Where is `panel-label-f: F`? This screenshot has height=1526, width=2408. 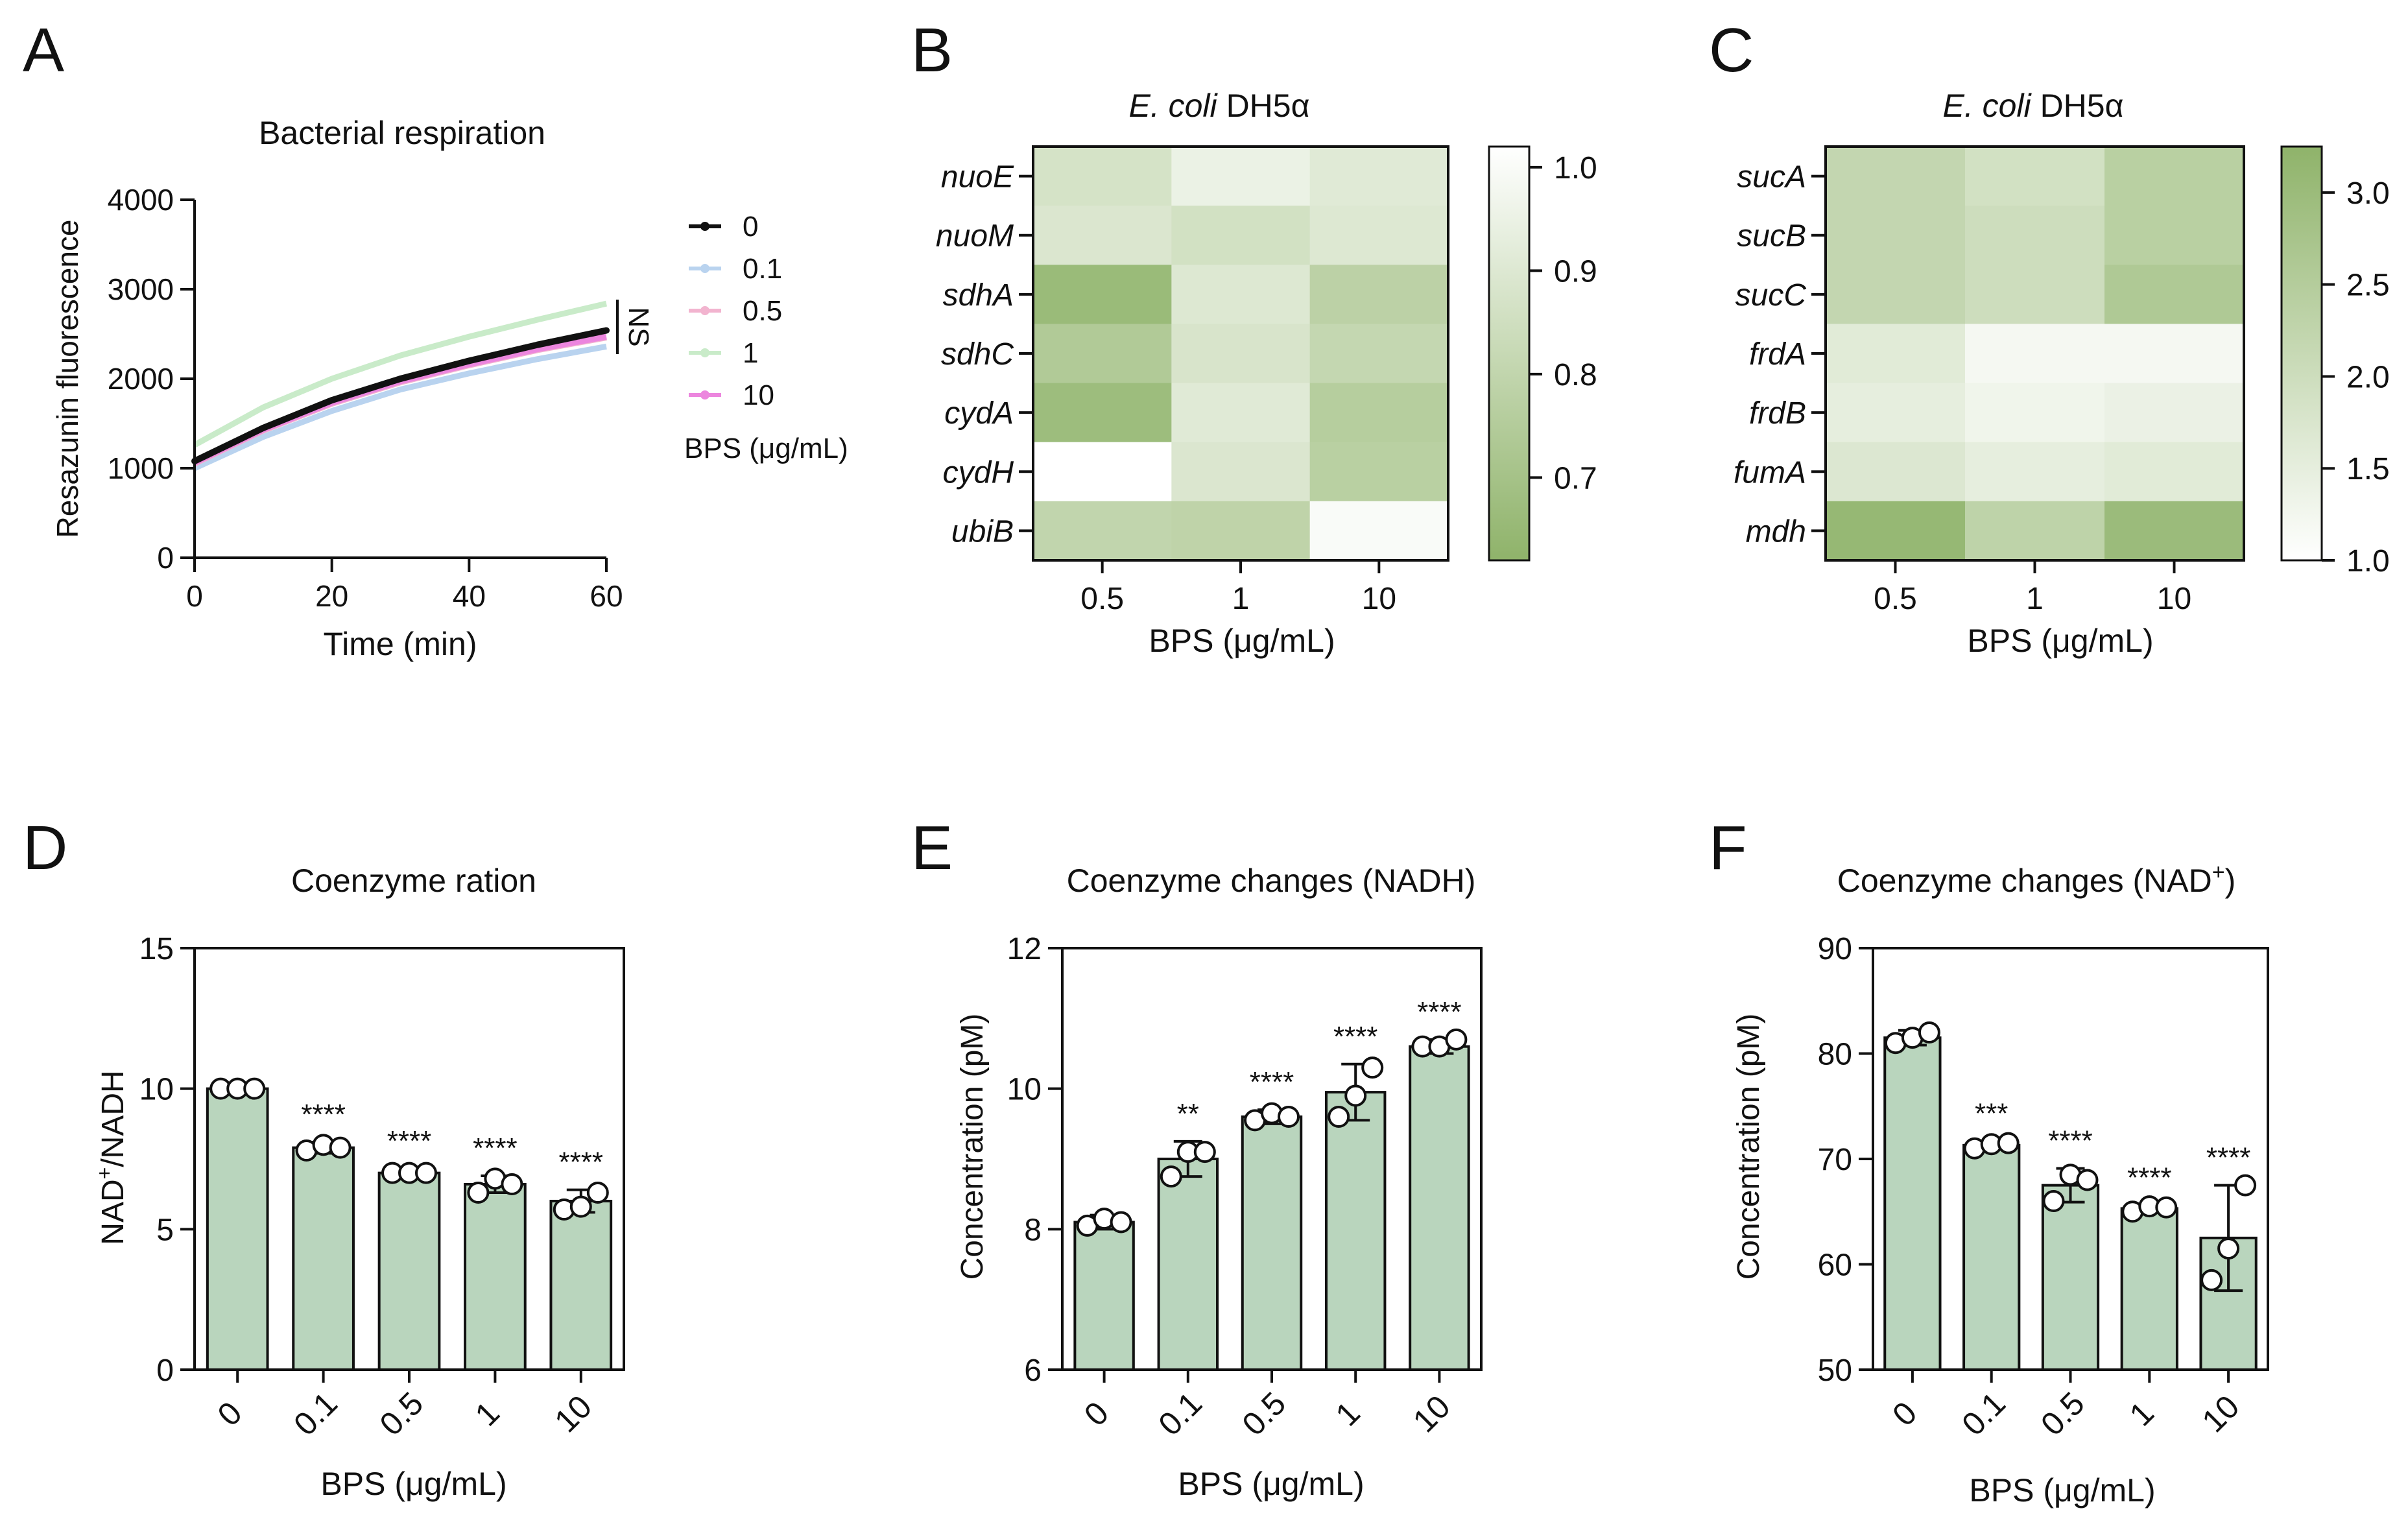
panel-label-f: F is located at coordinates (1728, 848).